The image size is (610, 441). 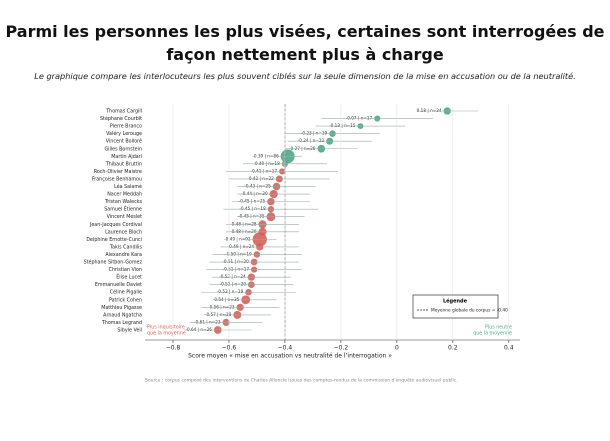 I want to click on value-label: -0.64 | n=26, so click(x=199, y=329).